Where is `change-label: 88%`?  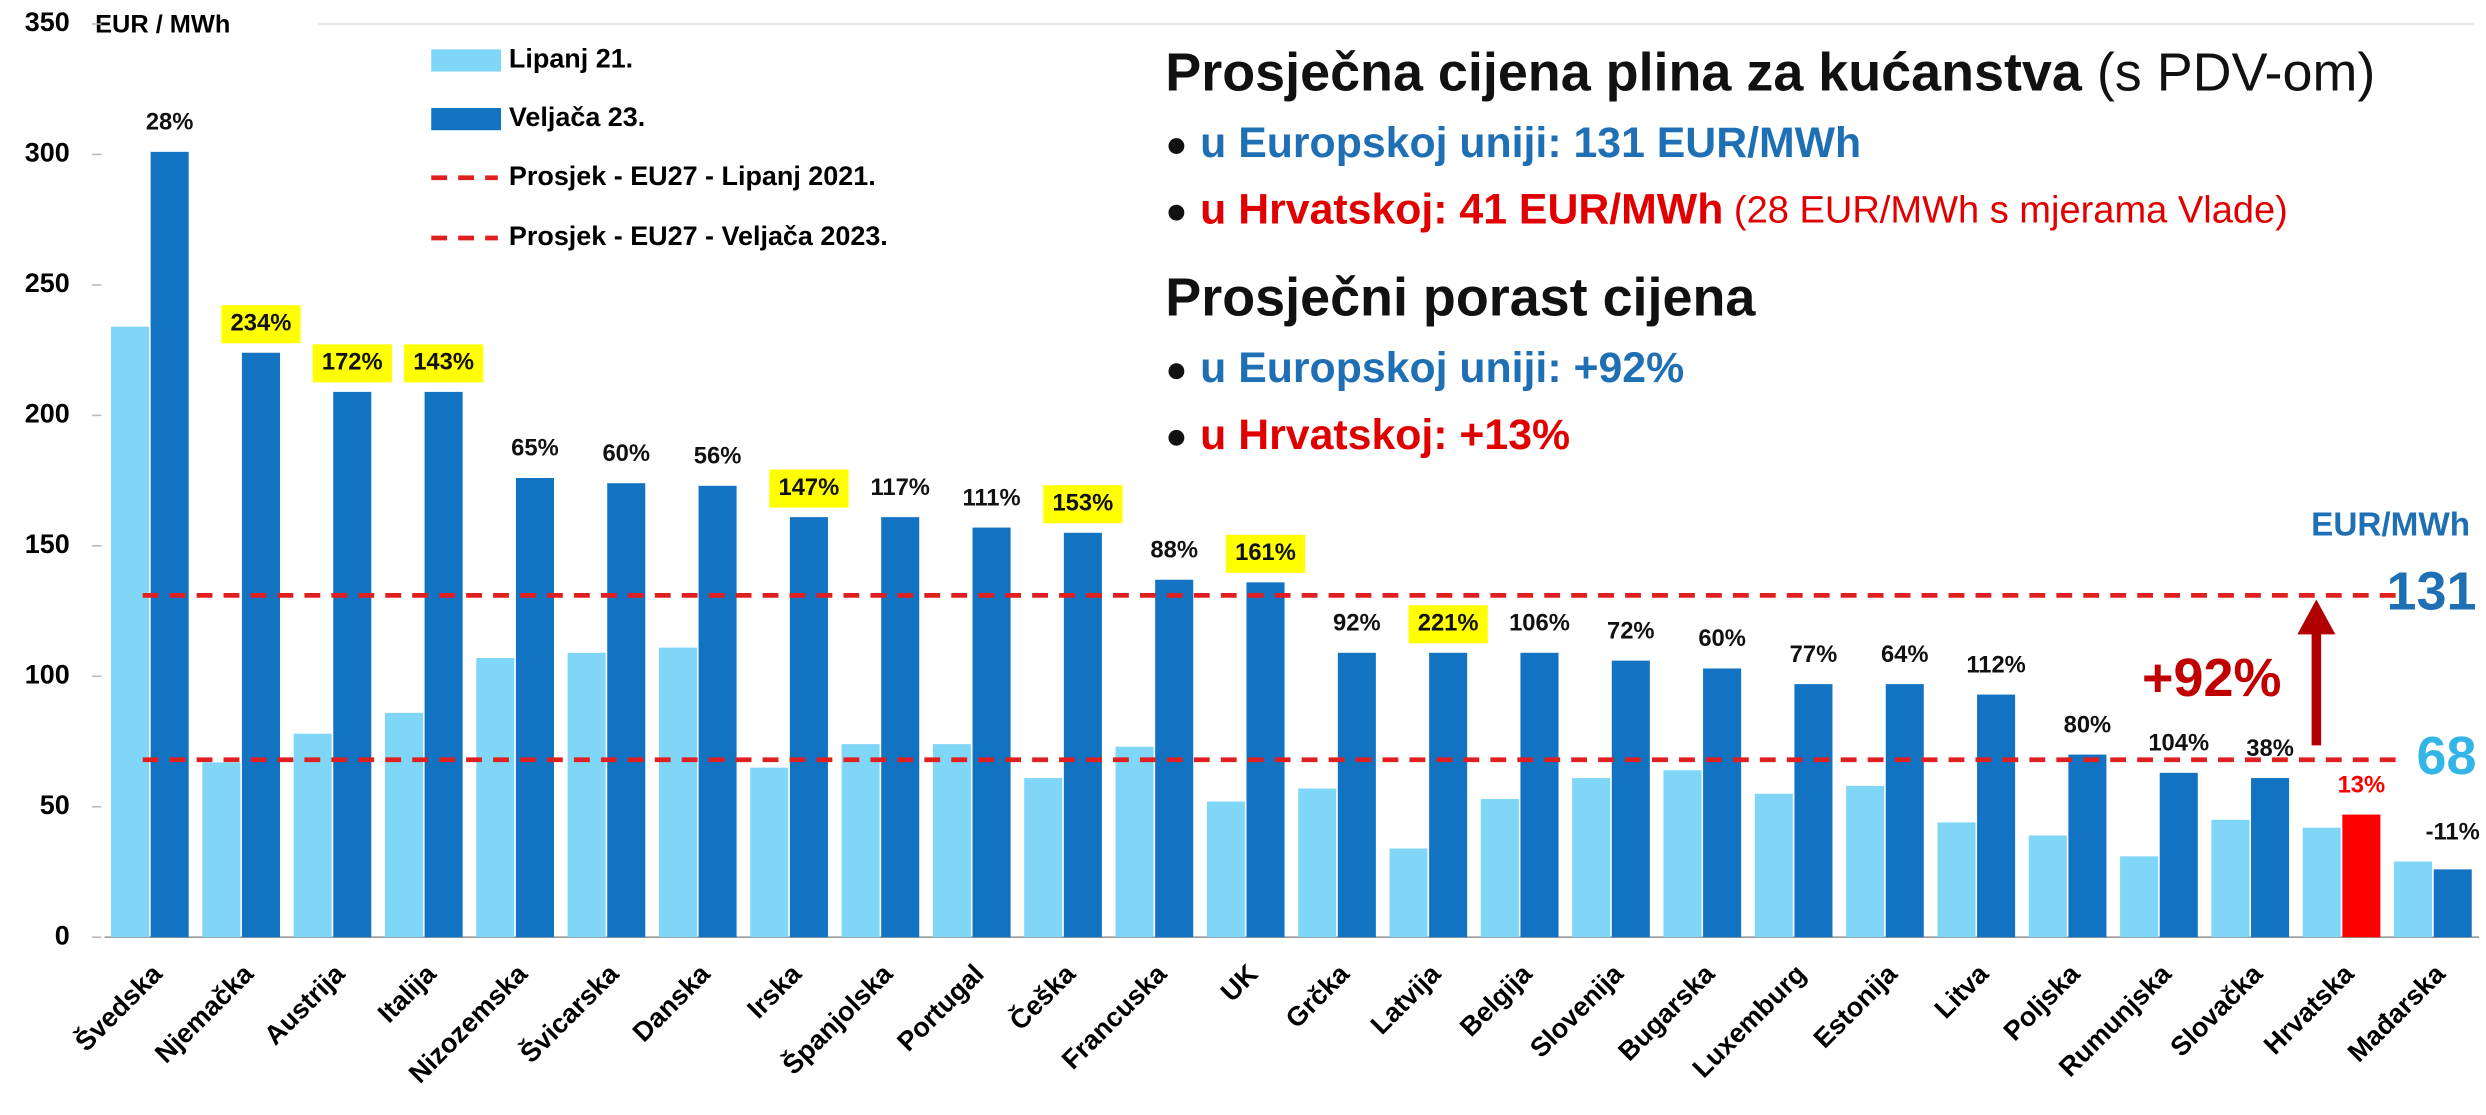 change-label: 88% is located at coordinates (1174, 549).